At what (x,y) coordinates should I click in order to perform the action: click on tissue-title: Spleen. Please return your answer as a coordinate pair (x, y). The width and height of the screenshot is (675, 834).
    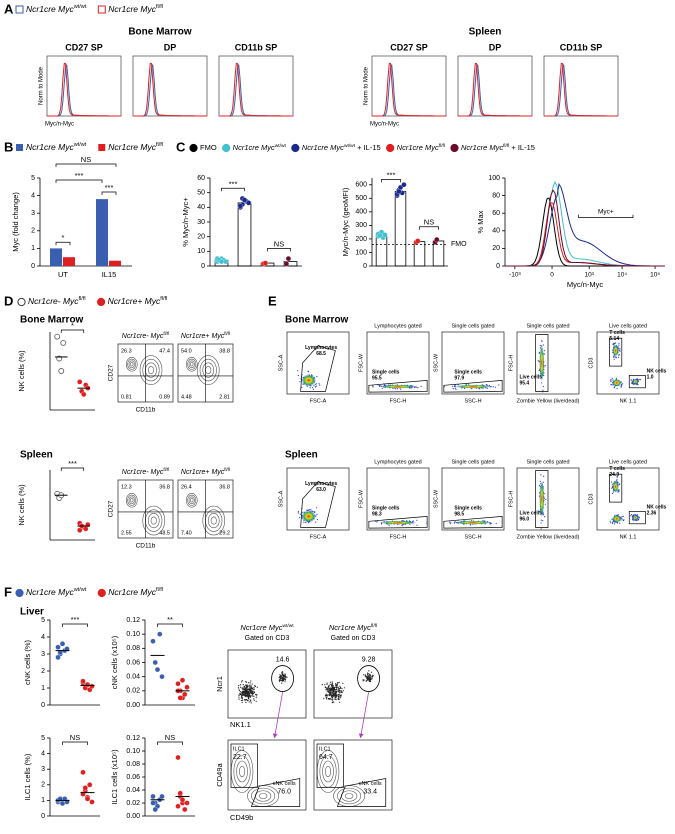
    Looking at the image, I should click on (301, 455).